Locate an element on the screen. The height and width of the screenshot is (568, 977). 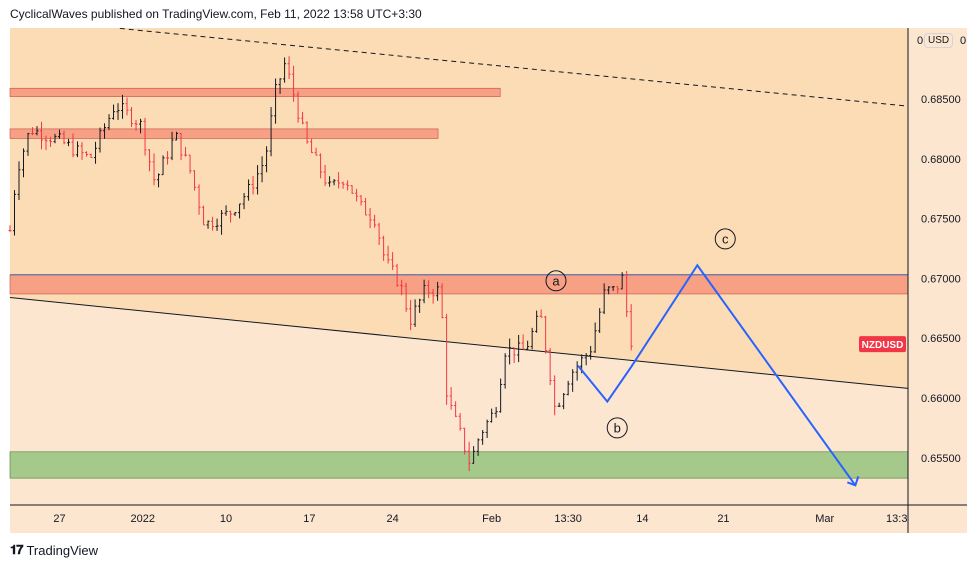
time-tick-label: 2022 is located at coordinates (143, 519).